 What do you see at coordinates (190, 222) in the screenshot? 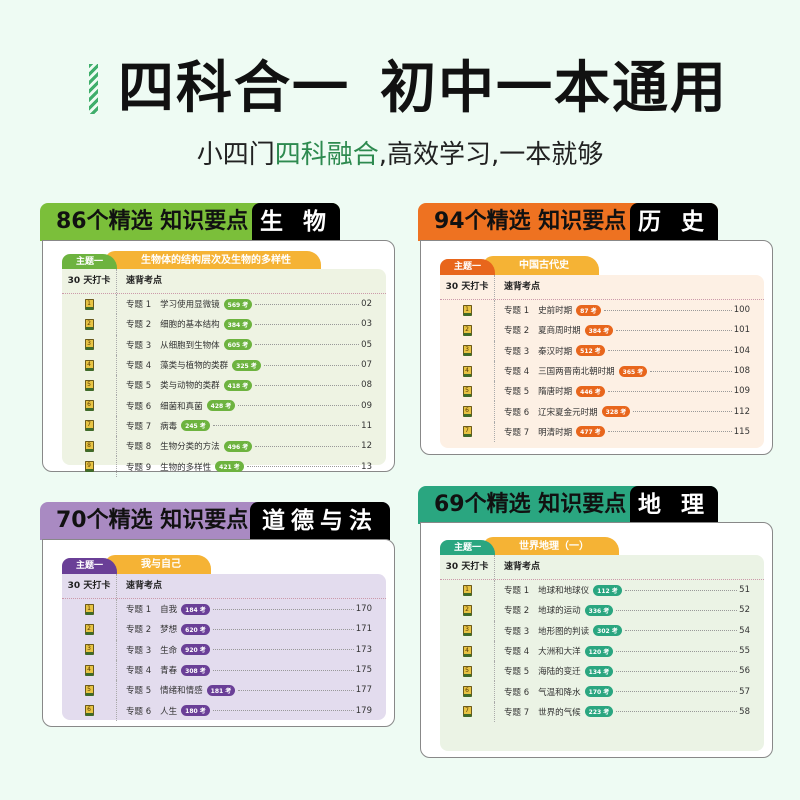
I see `card-header: 86个精选 知识要点 生 物` at bounding box center [190, 222].